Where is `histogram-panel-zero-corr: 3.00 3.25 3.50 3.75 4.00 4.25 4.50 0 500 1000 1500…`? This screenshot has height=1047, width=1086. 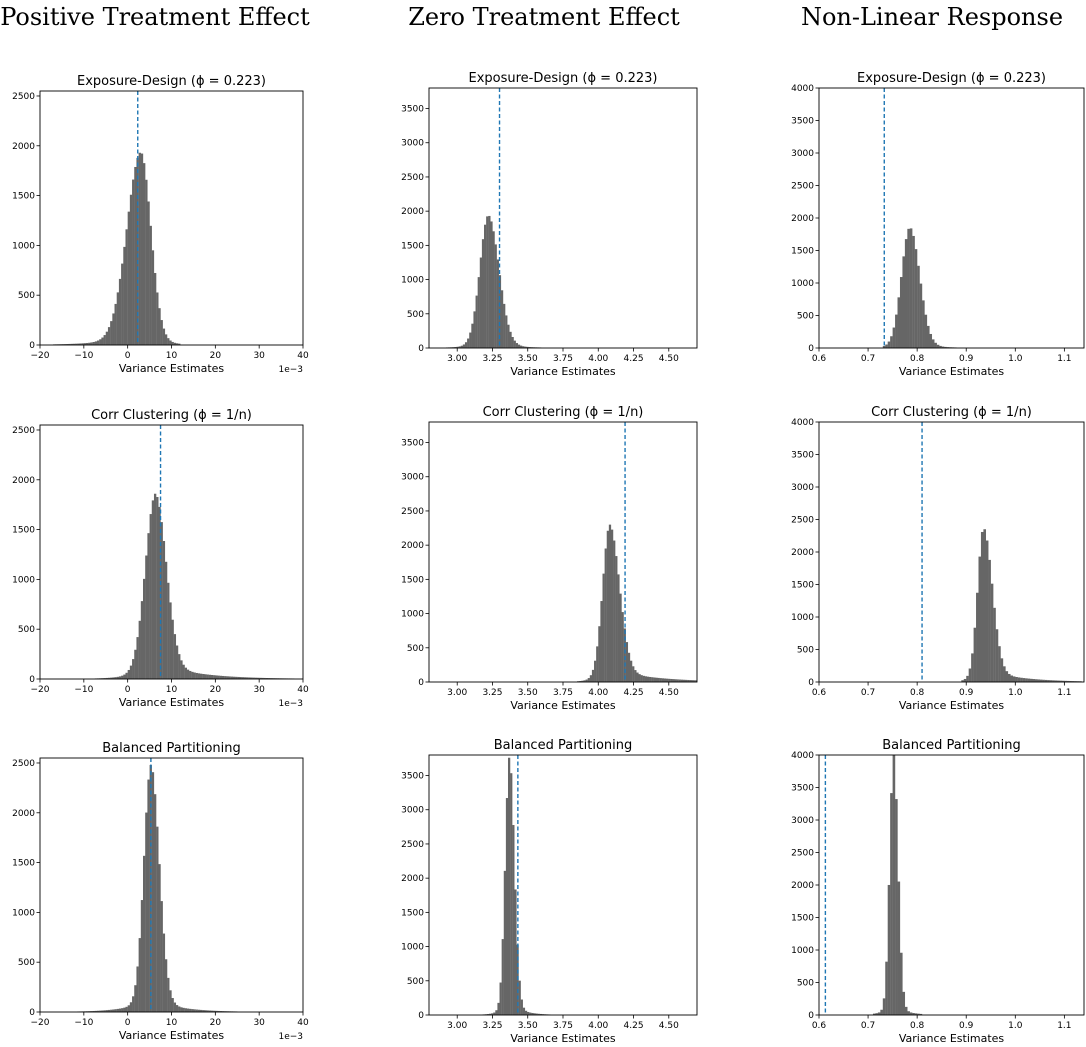
histogram-panel-zero-corr: 3.00 3.25 3.50 3.75 4.00 4.25 4.50 0 500 1000 1500… is located at coordinates (549, 558).